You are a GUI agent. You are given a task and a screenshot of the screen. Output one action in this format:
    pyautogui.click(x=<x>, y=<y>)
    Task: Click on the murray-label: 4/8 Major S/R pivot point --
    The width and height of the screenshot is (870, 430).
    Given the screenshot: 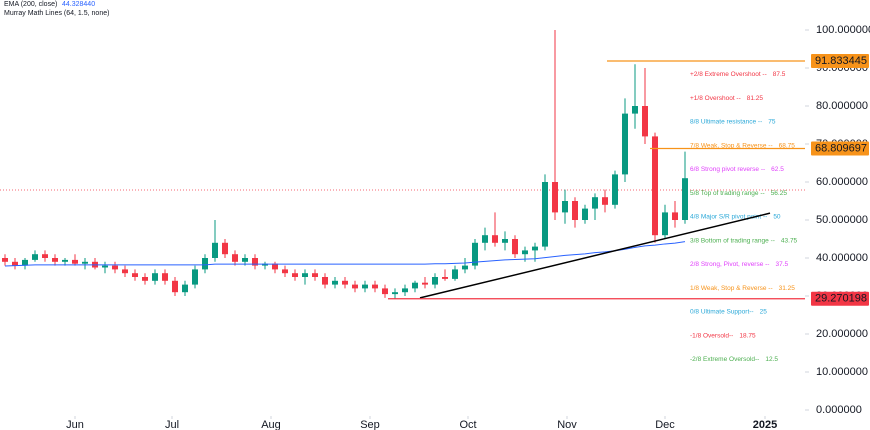 What is the action you would take?
    pyautogui.click(x=728, y=217)
    